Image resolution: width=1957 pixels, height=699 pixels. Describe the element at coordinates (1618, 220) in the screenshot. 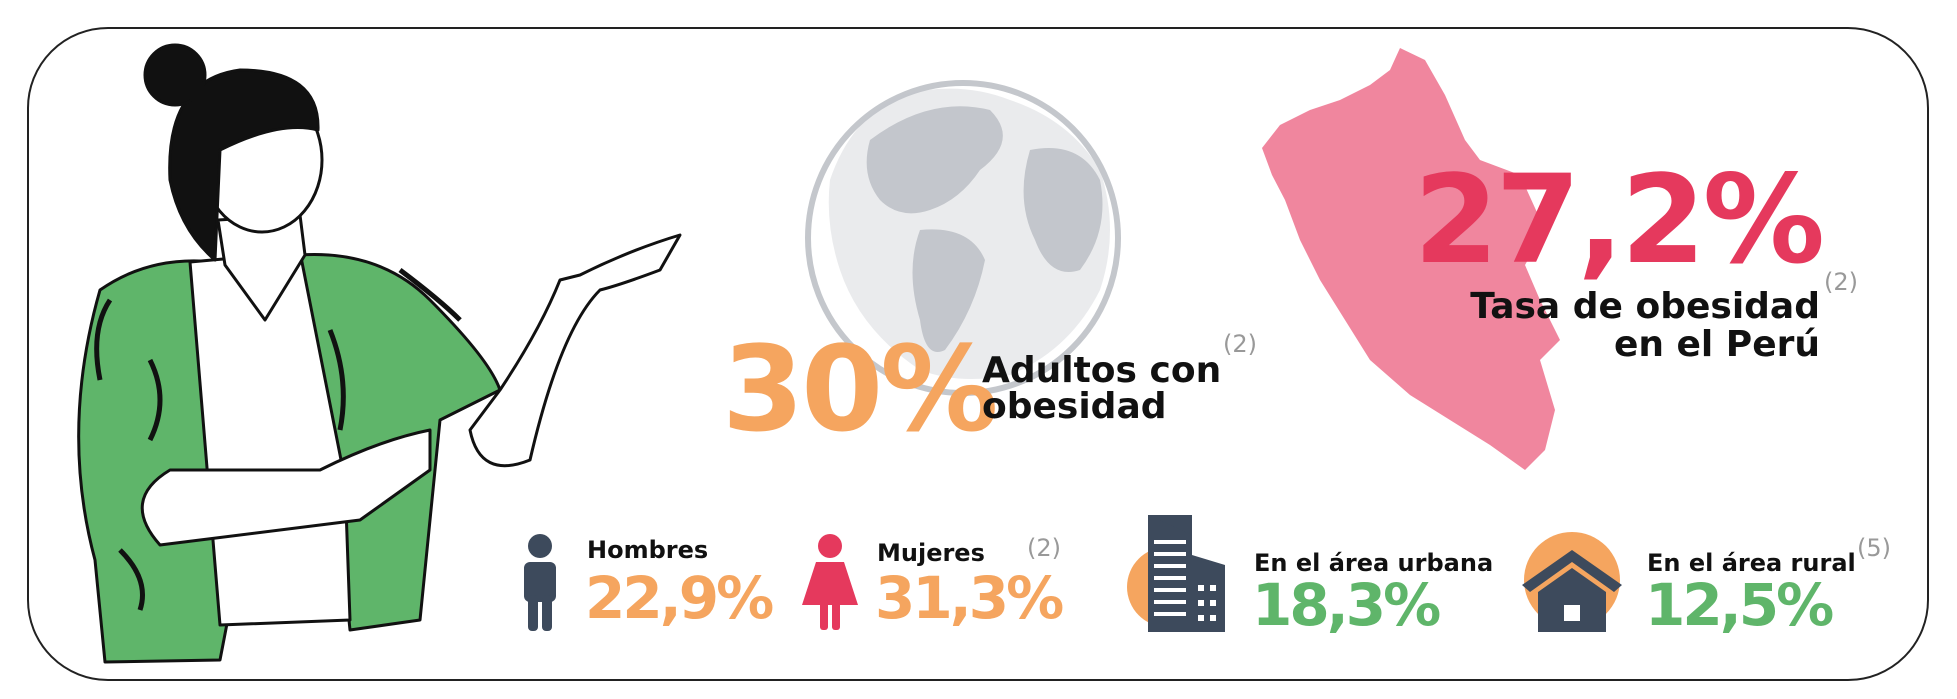

I see `peru-value: 27,2%` at that location.